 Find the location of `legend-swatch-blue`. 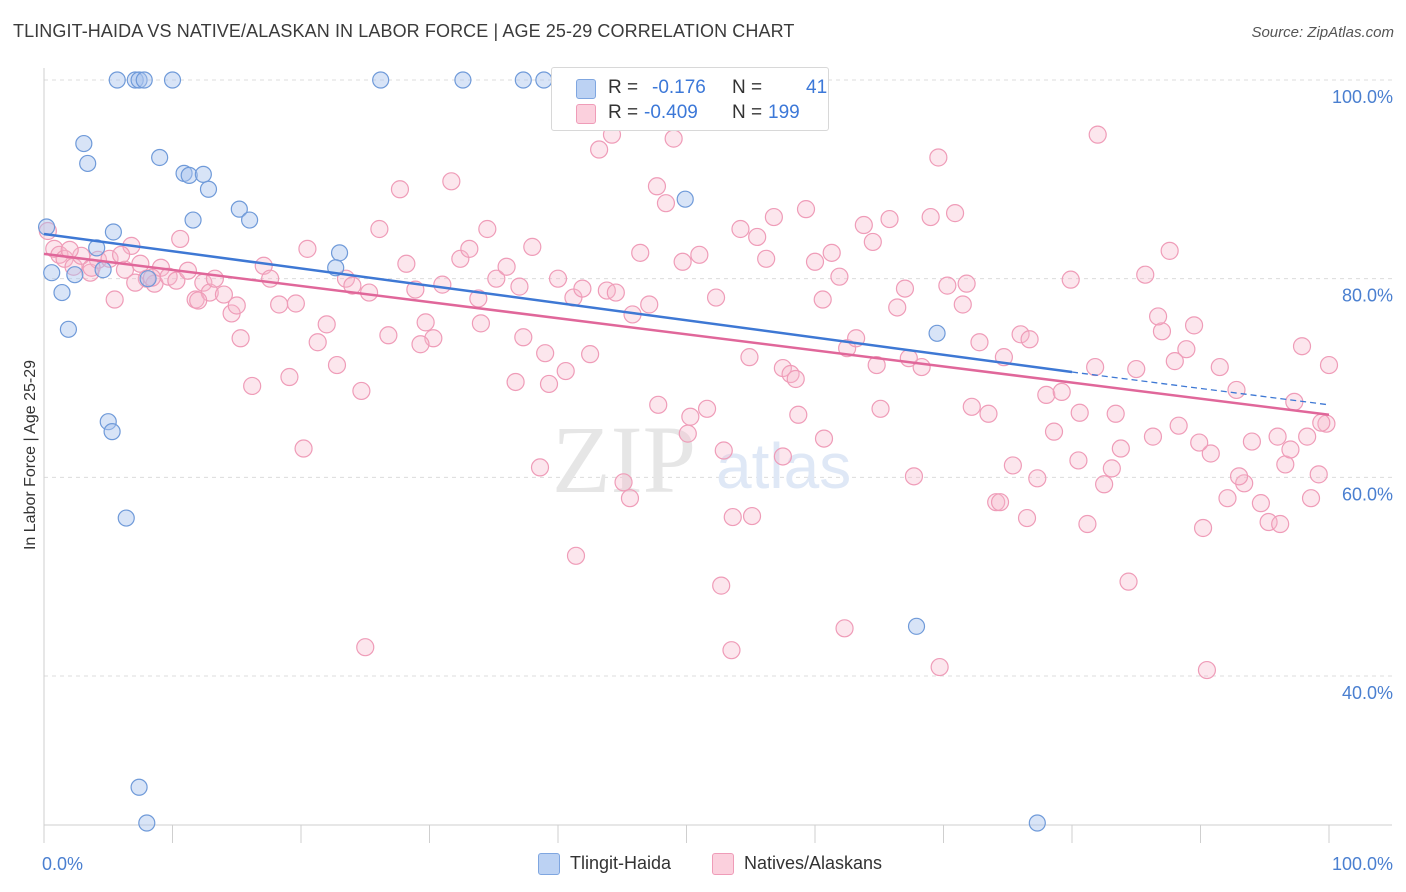

legend-swatch-blue is located at coordinates (586, 89).